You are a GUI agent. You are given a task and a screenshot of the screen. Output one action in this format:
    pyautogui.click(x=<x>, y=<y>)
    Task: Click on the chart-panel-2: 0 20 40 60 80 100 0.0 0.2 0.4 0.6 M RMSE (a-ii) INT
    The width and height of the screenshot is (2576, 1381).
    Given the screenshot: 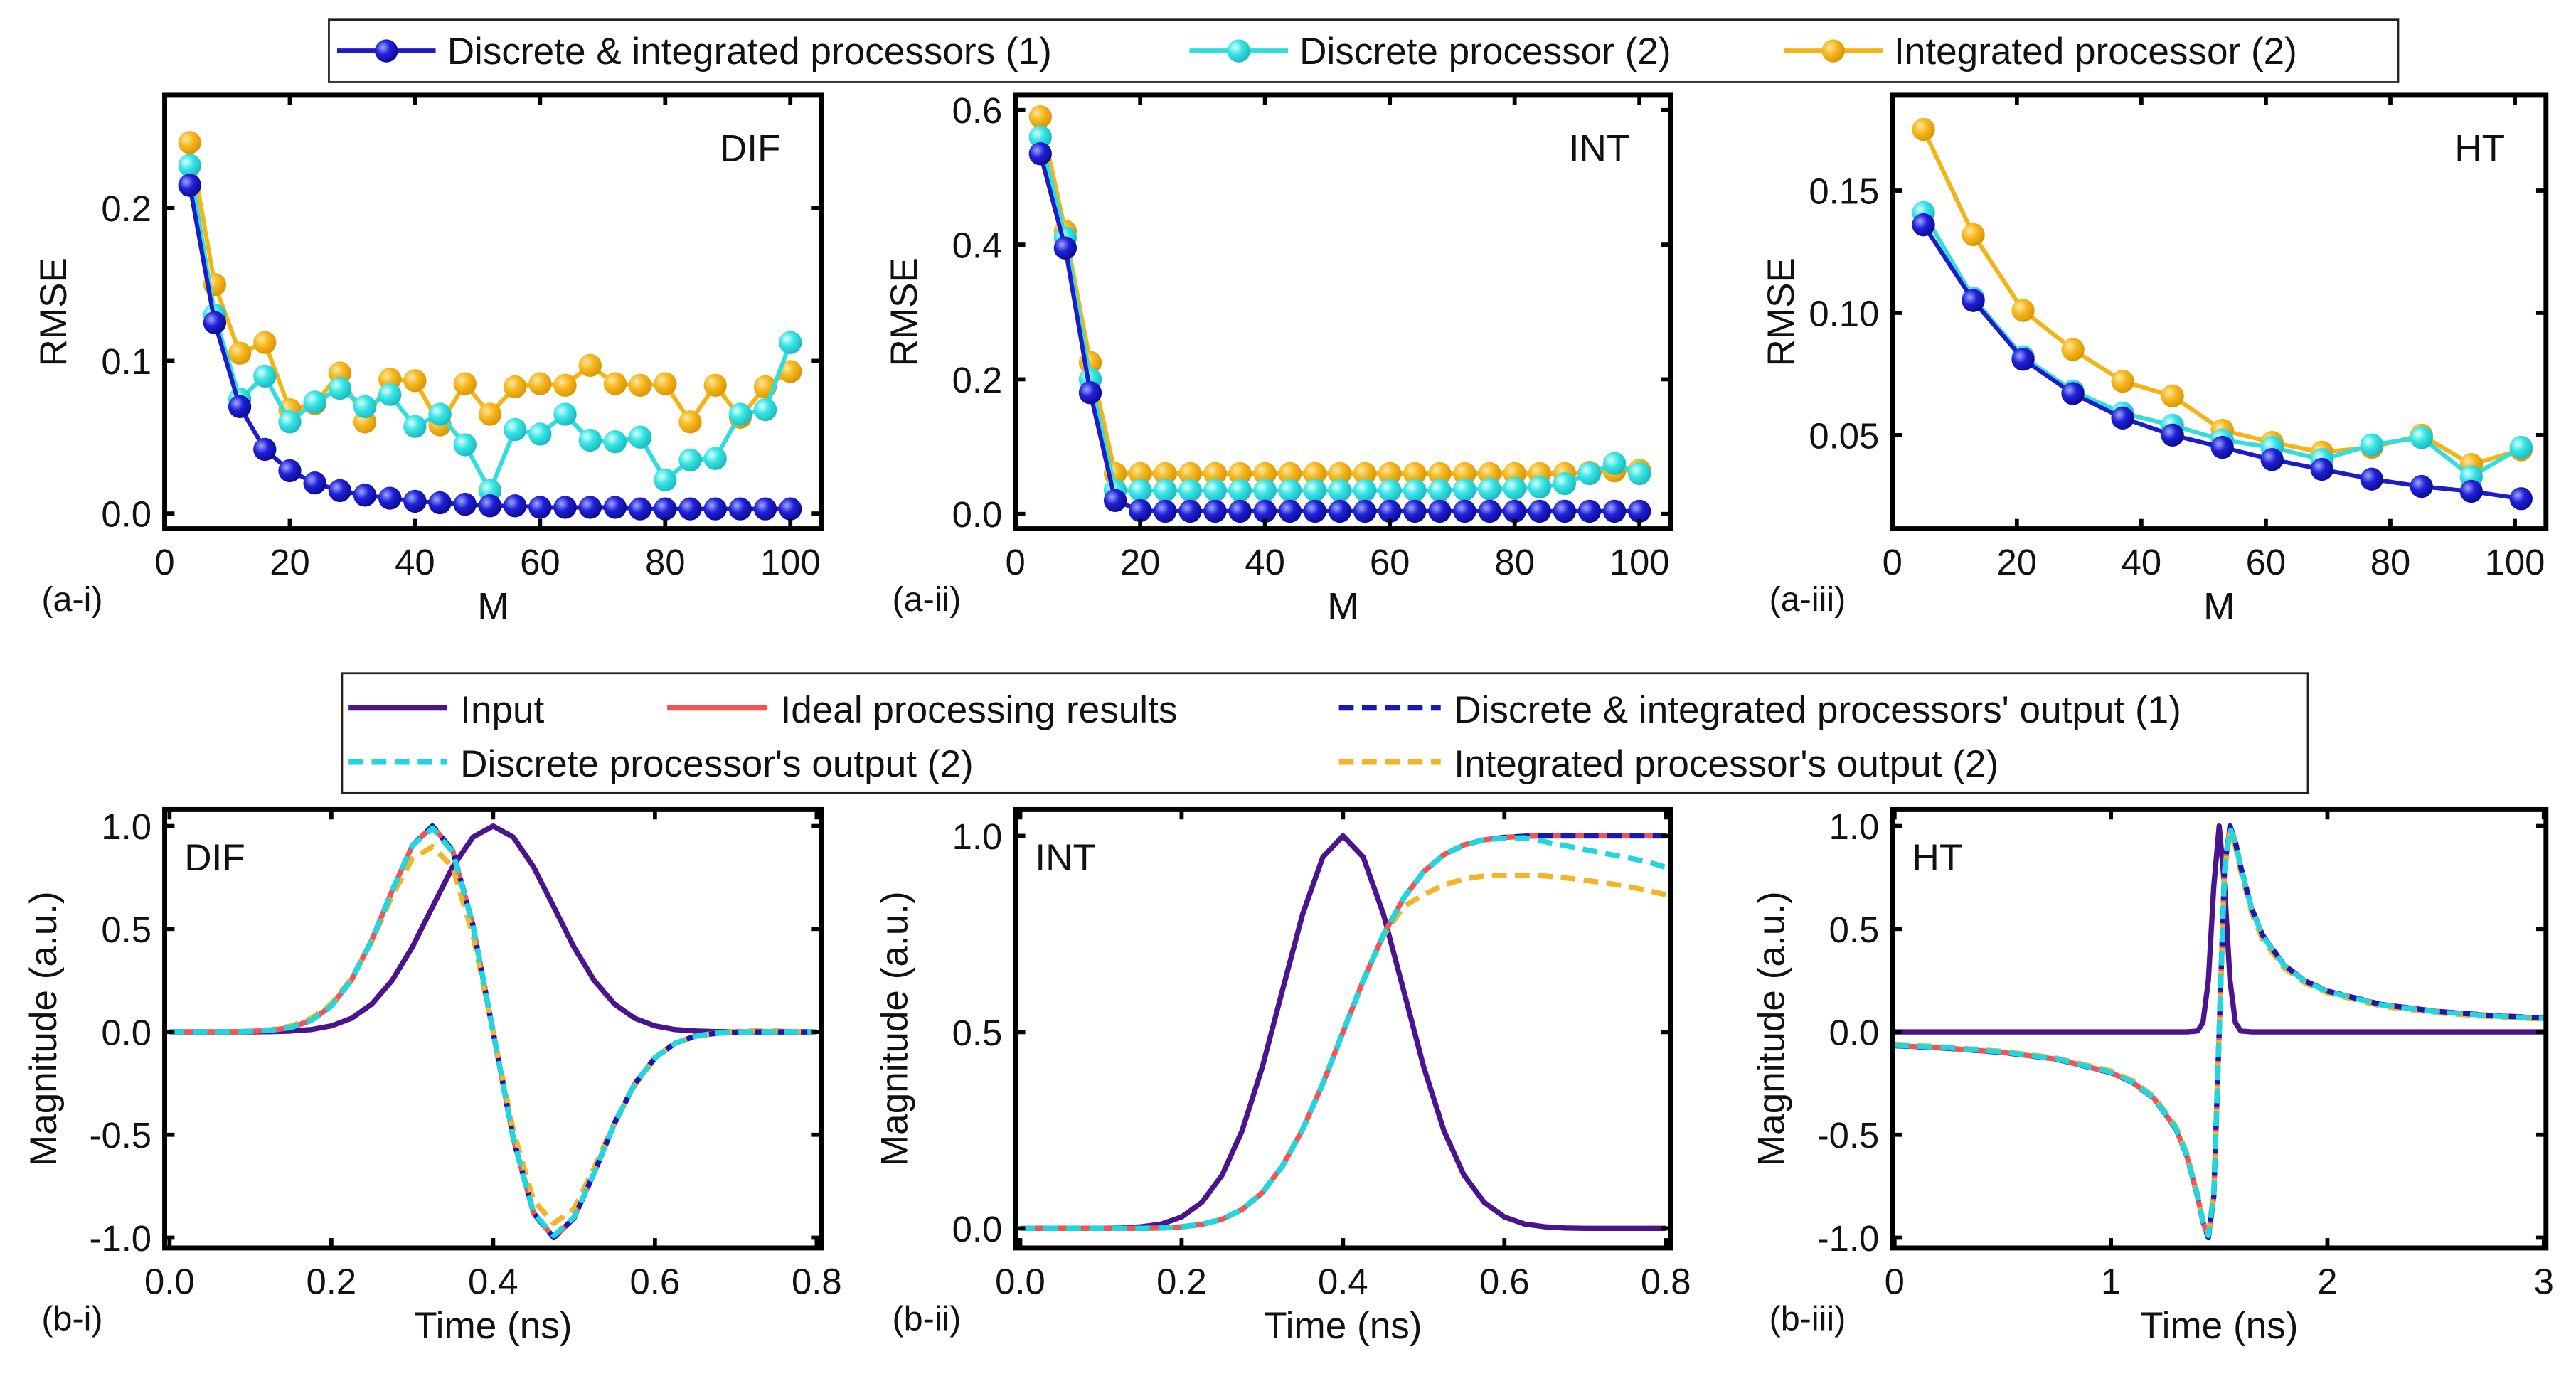 What is the action you would take?
    pyautogui.click(x=1278, y=359)
    